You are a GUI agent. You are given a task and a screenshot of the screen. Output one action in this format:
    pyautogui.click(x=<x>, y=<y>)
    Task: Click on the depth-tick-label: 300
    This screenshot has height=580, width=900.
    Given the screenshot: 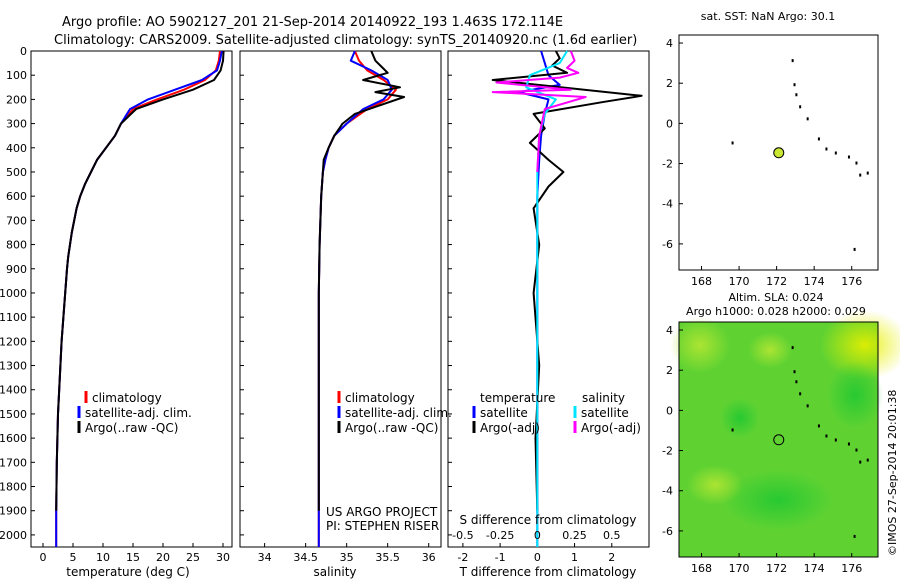 What is the action you would take?
    pyautogui.click(x=16, y=124)
    